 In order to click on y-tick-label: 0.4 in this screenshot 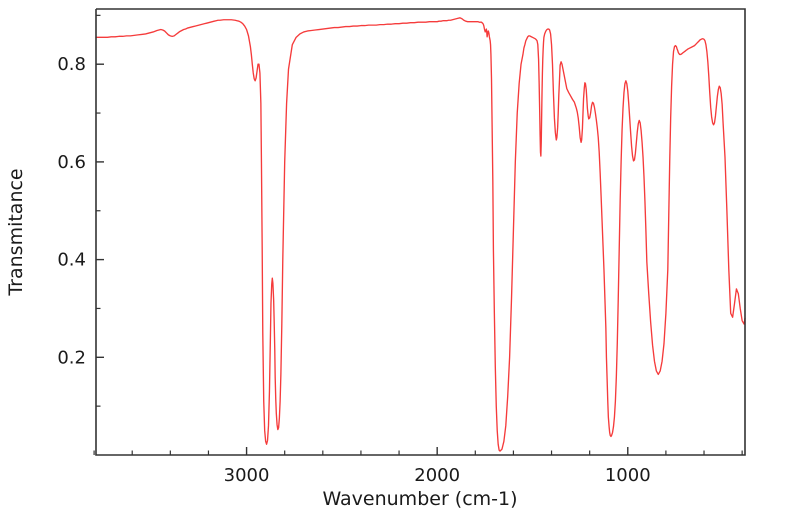, I will do `click(71, 260)`.